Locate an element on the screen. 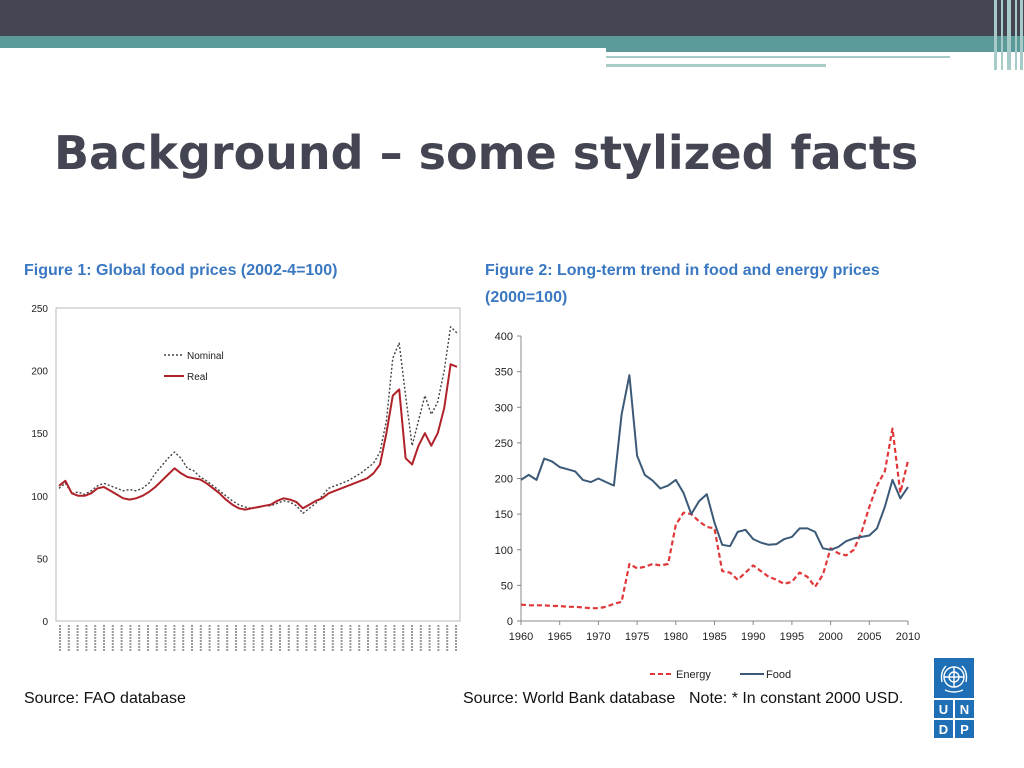  figure2-series-energy-line is located at coordinates (715, 518).